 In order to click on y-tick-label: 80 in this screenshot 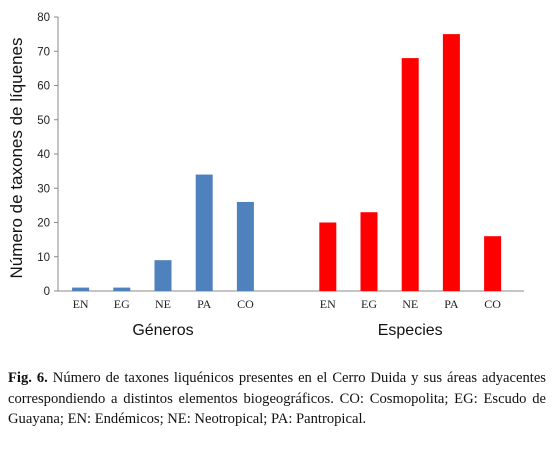, I will do `click(43, 18)`.